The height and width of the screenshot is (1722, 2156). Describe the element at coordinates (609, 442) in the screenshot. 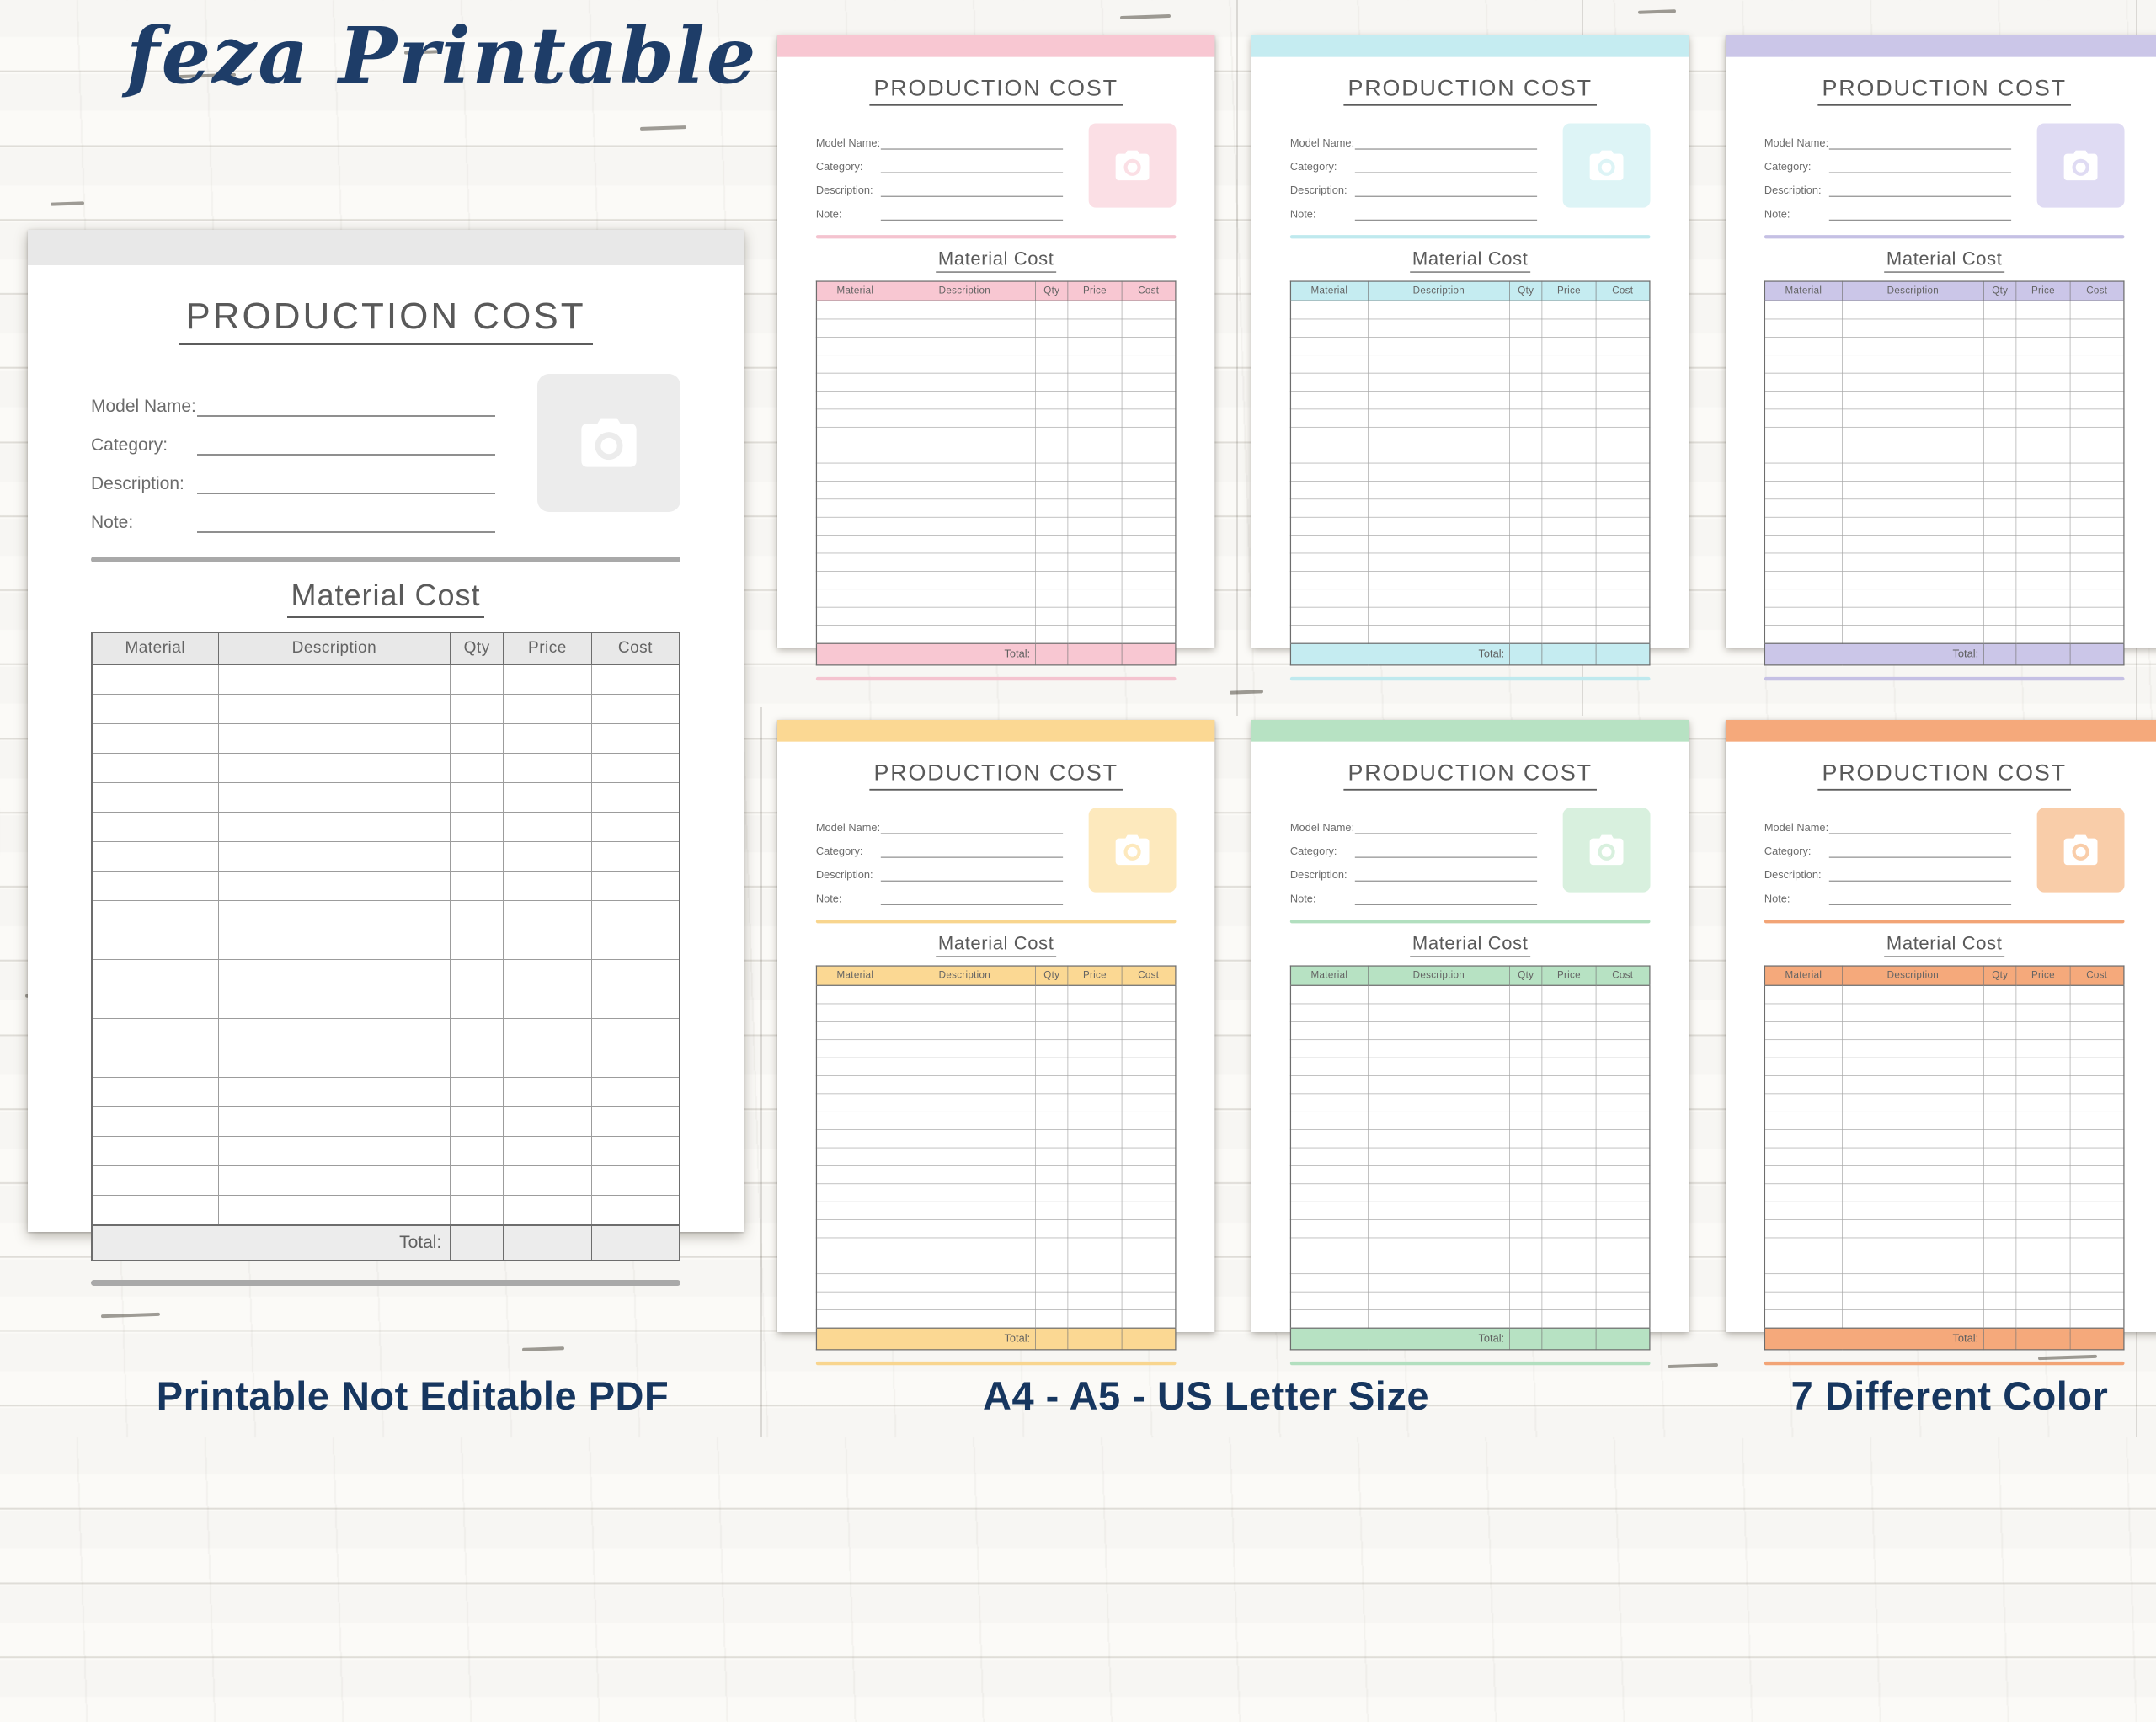

I see `camera-icon` at that location.